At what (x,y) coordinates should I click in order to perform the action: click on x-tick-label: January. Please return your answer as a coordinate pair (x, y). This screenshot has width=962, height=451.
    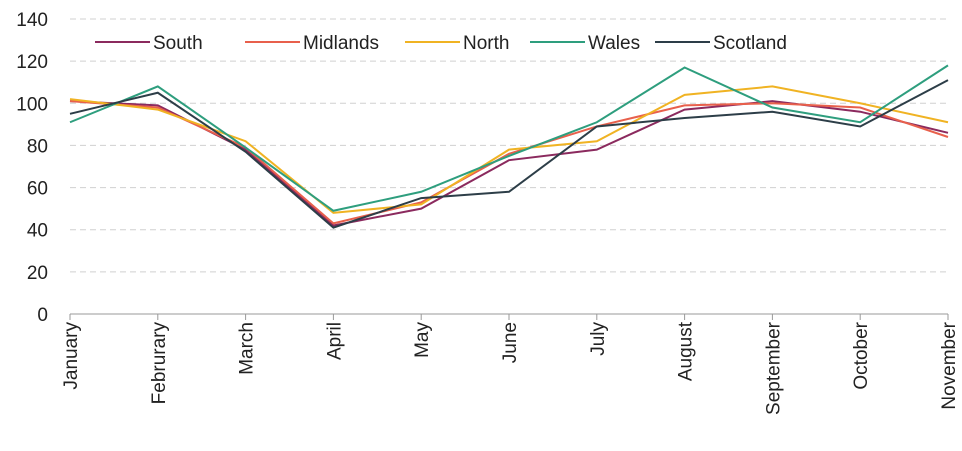
    Looking at the image, I should click on (71, 356).